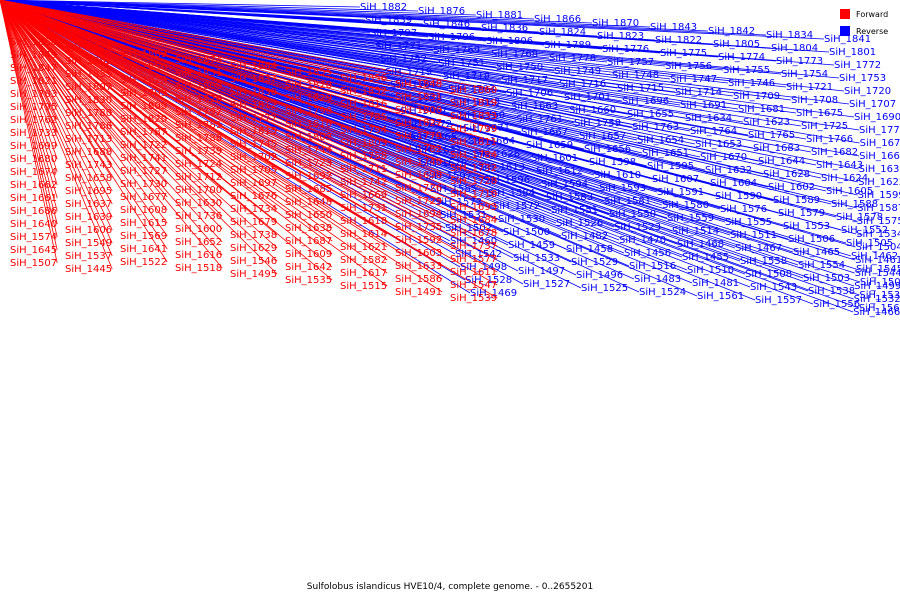 Image resolution: width=900 pixels, height=600 pixels. Describe the element at coordinates (572, 58) in the screenshot. I see `gene-label: SiH_1778` at that location.